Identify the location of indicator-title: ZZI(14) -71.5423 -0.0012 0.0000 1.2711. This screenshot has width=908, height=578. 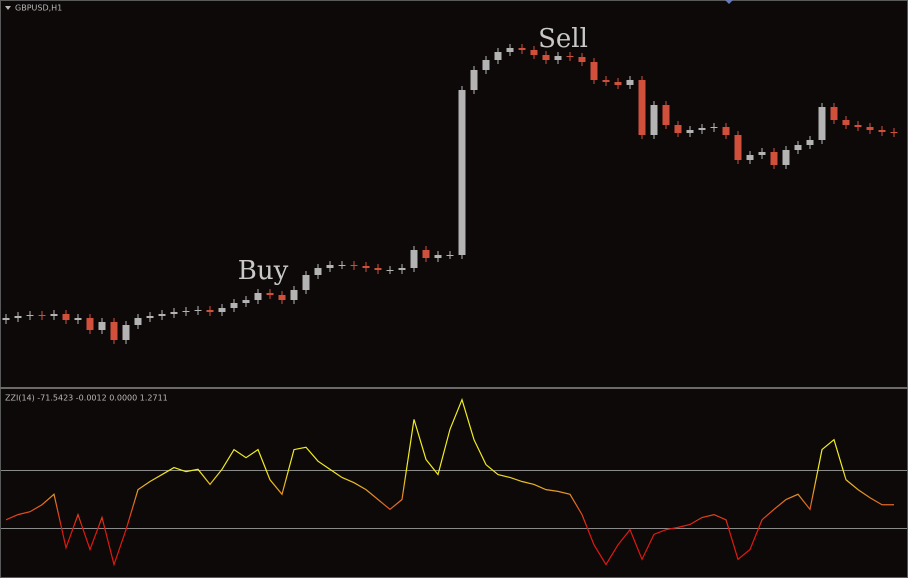
(86, 398).